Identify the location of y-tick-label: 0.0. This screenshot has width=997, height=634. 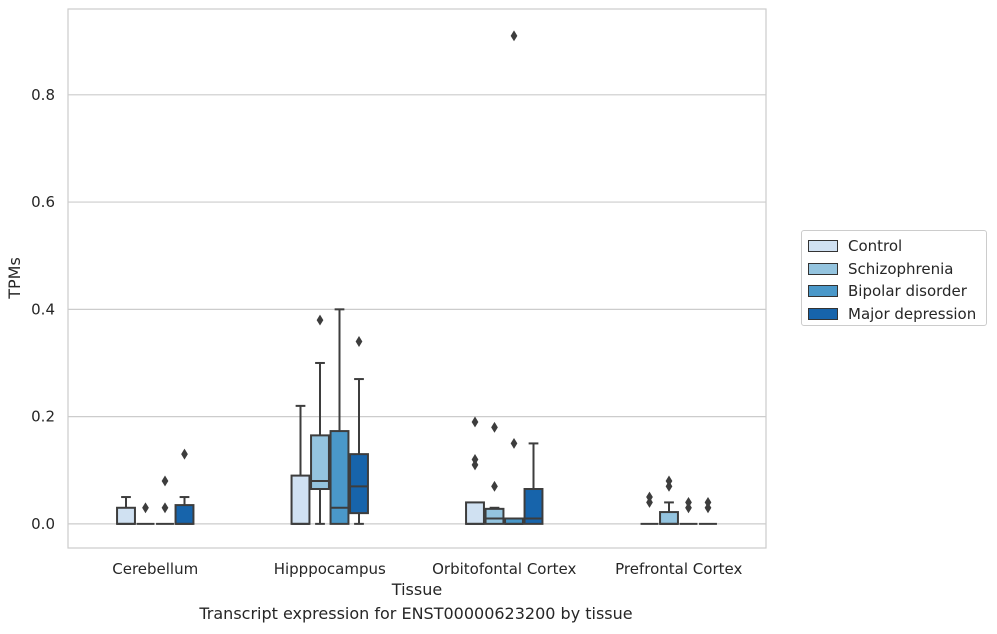
(43, 524).